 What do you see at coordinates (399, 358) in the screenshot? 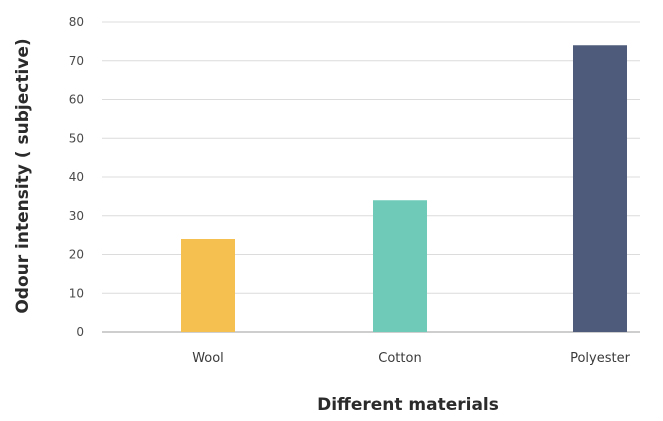
I see `x-tick-label: Cotton` at bounding box center [399, 358].